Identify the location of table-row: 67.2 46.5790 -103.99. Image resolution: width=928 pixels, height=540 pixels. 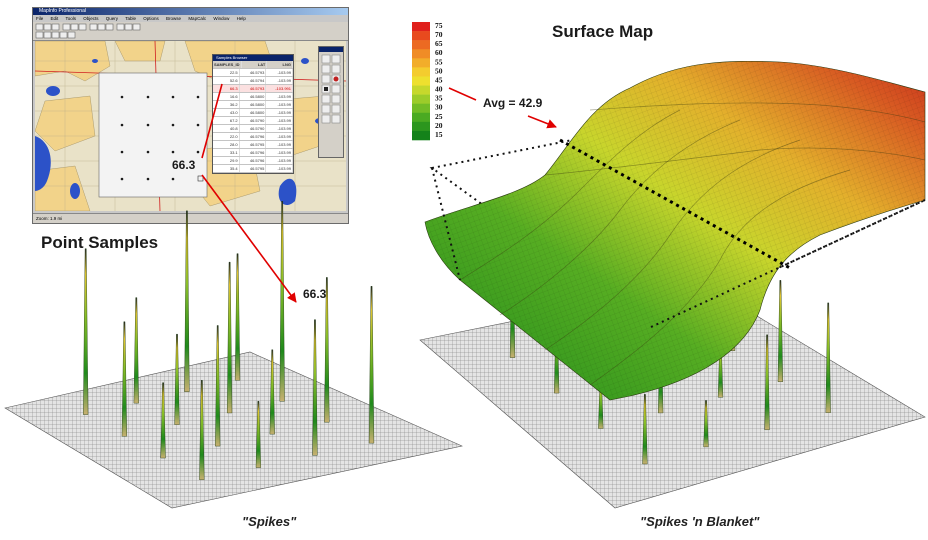
(253, 121).